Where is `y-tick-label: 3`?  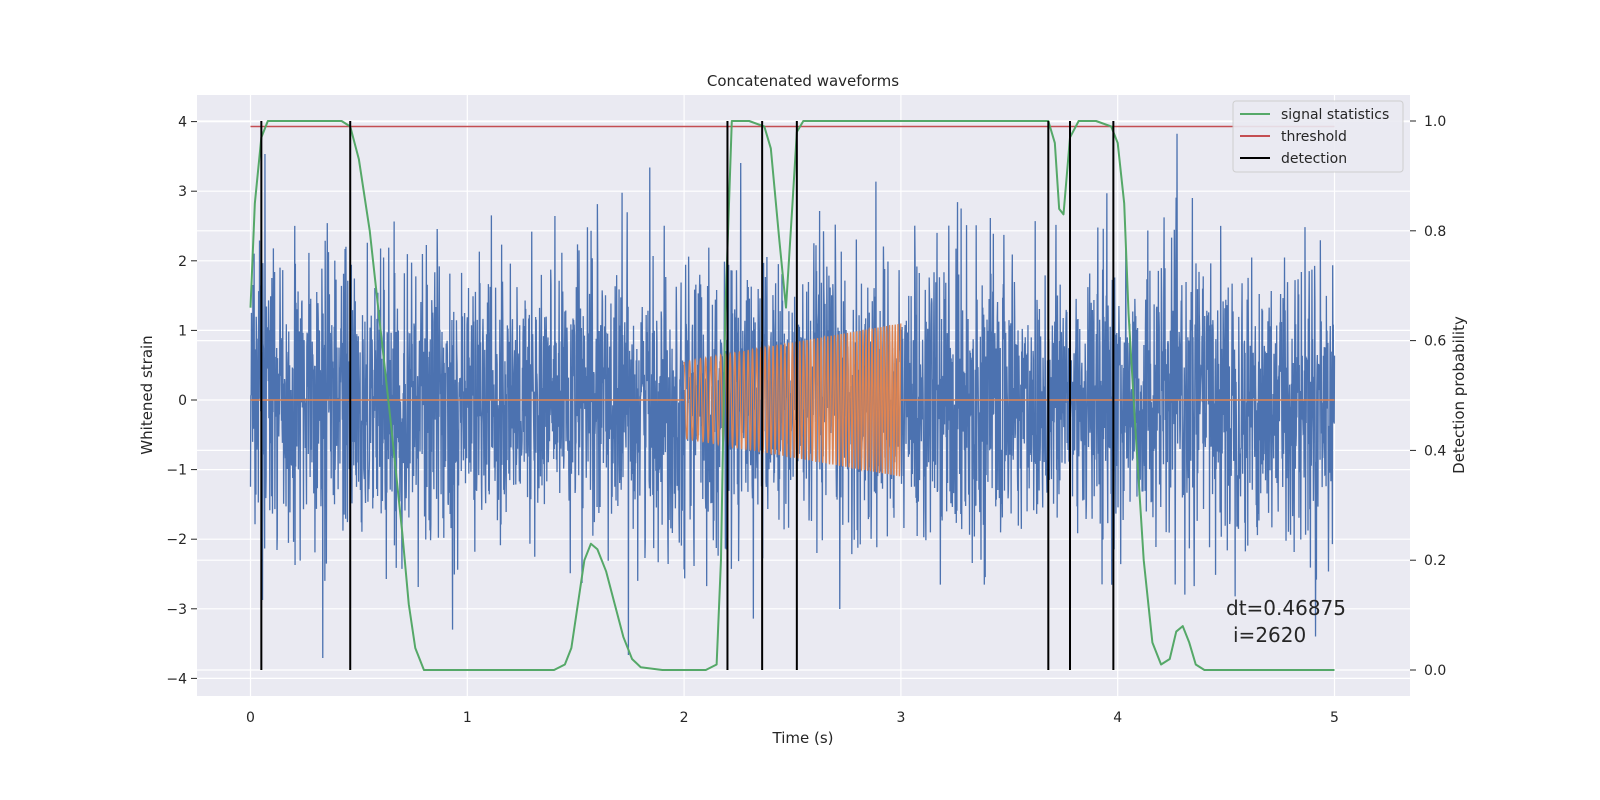
y-tick-label: 3 is located at coordinates (182, 192).